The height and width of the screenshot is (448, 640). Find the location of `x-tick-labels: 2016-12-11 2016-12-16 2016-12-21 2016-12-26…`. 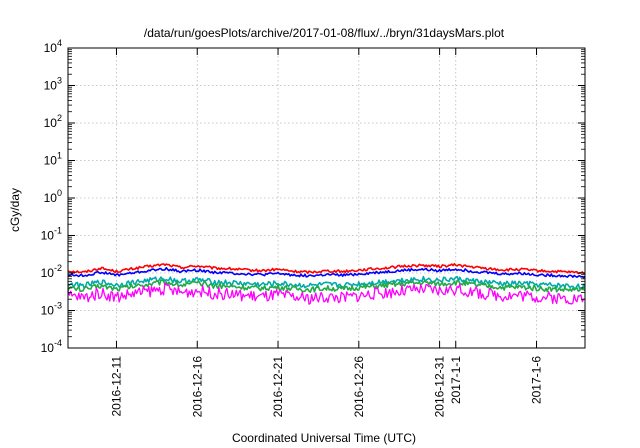

x-tick-labels: 2016-12-11 2016-12-16 2016-12-21 2016-12-26… is located at coordinates (326, 387).